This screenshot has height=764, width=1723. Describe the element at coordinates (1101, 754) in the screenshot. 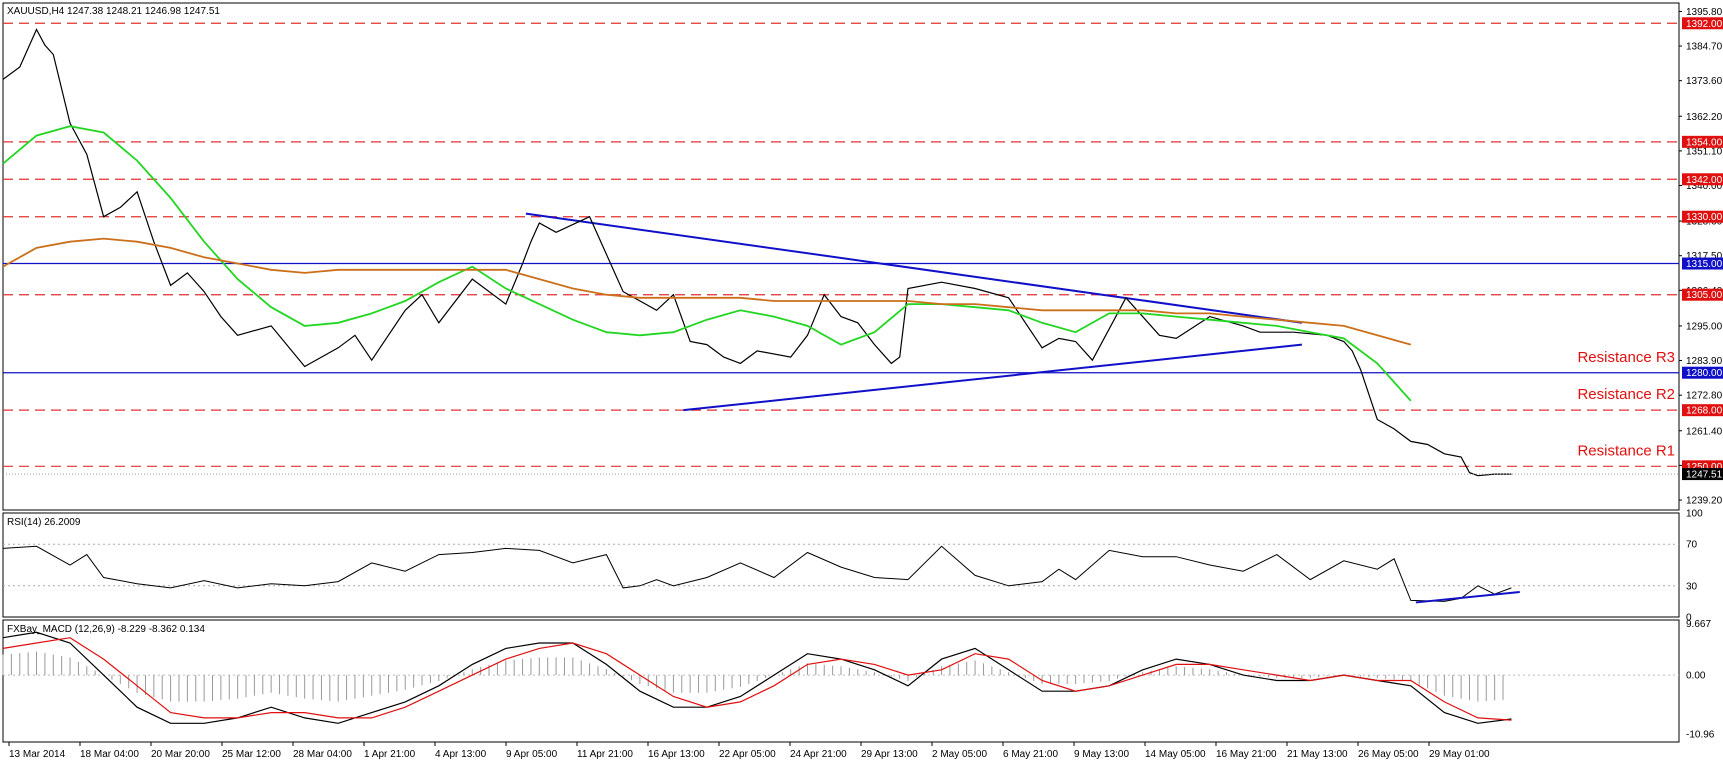

I see `x-tick-label-15: 9 May 13:00` at that location.